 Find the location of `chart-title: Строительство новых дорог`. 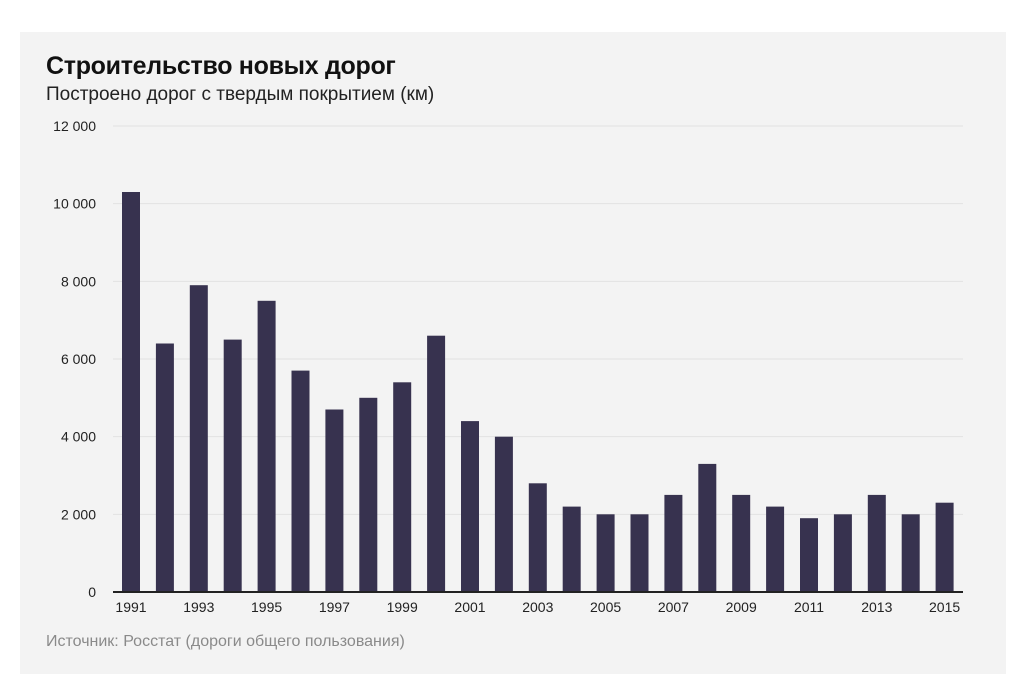

chart-title: Строительство новых дорог is located at coordinates (221, 66).